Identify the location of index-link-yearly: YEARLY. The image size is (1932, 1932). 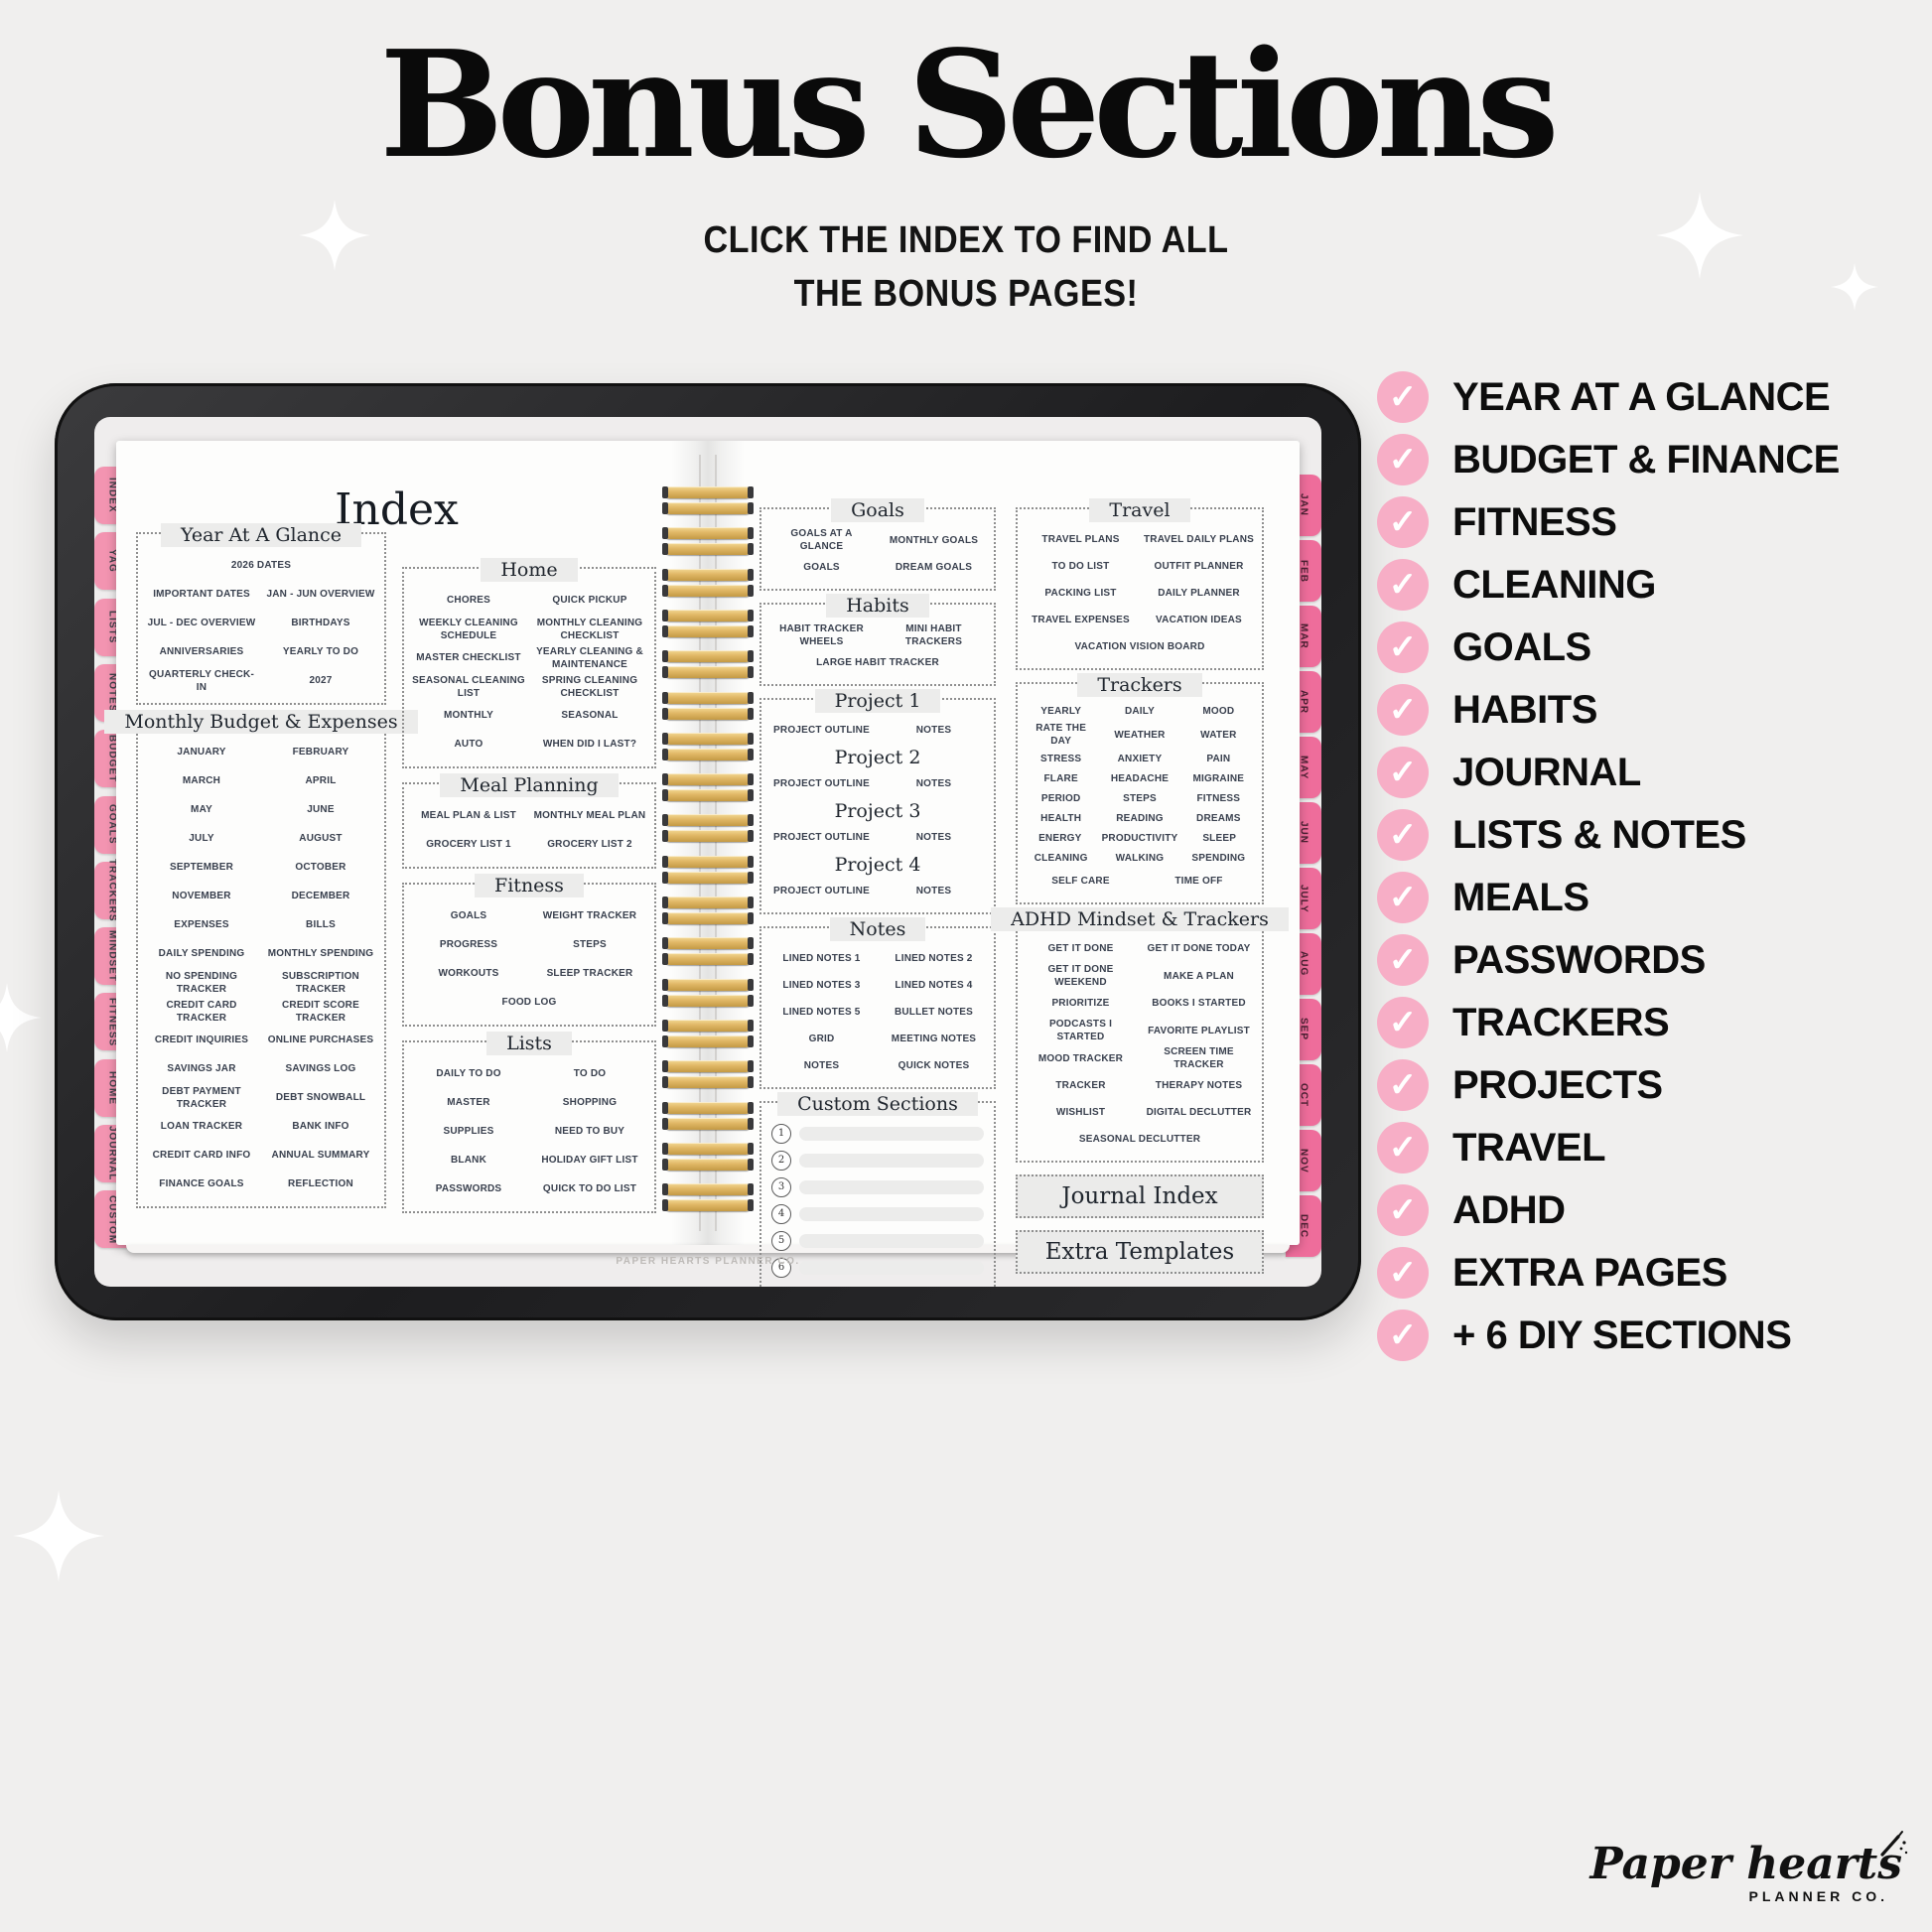
(1061, 711).